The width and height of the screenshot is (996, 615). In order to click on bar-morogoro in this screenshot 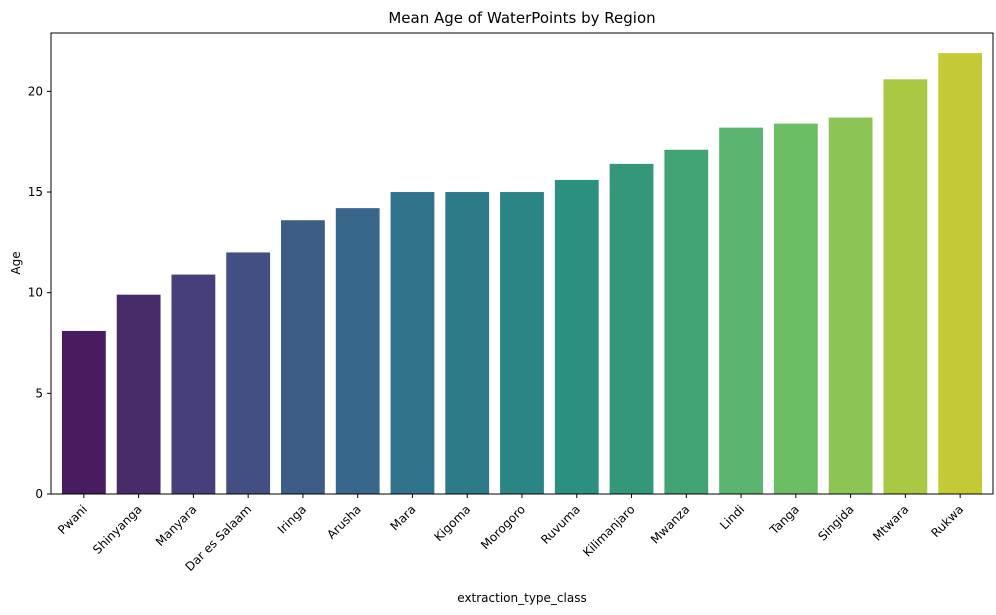, I will do `click(522, 343)`.